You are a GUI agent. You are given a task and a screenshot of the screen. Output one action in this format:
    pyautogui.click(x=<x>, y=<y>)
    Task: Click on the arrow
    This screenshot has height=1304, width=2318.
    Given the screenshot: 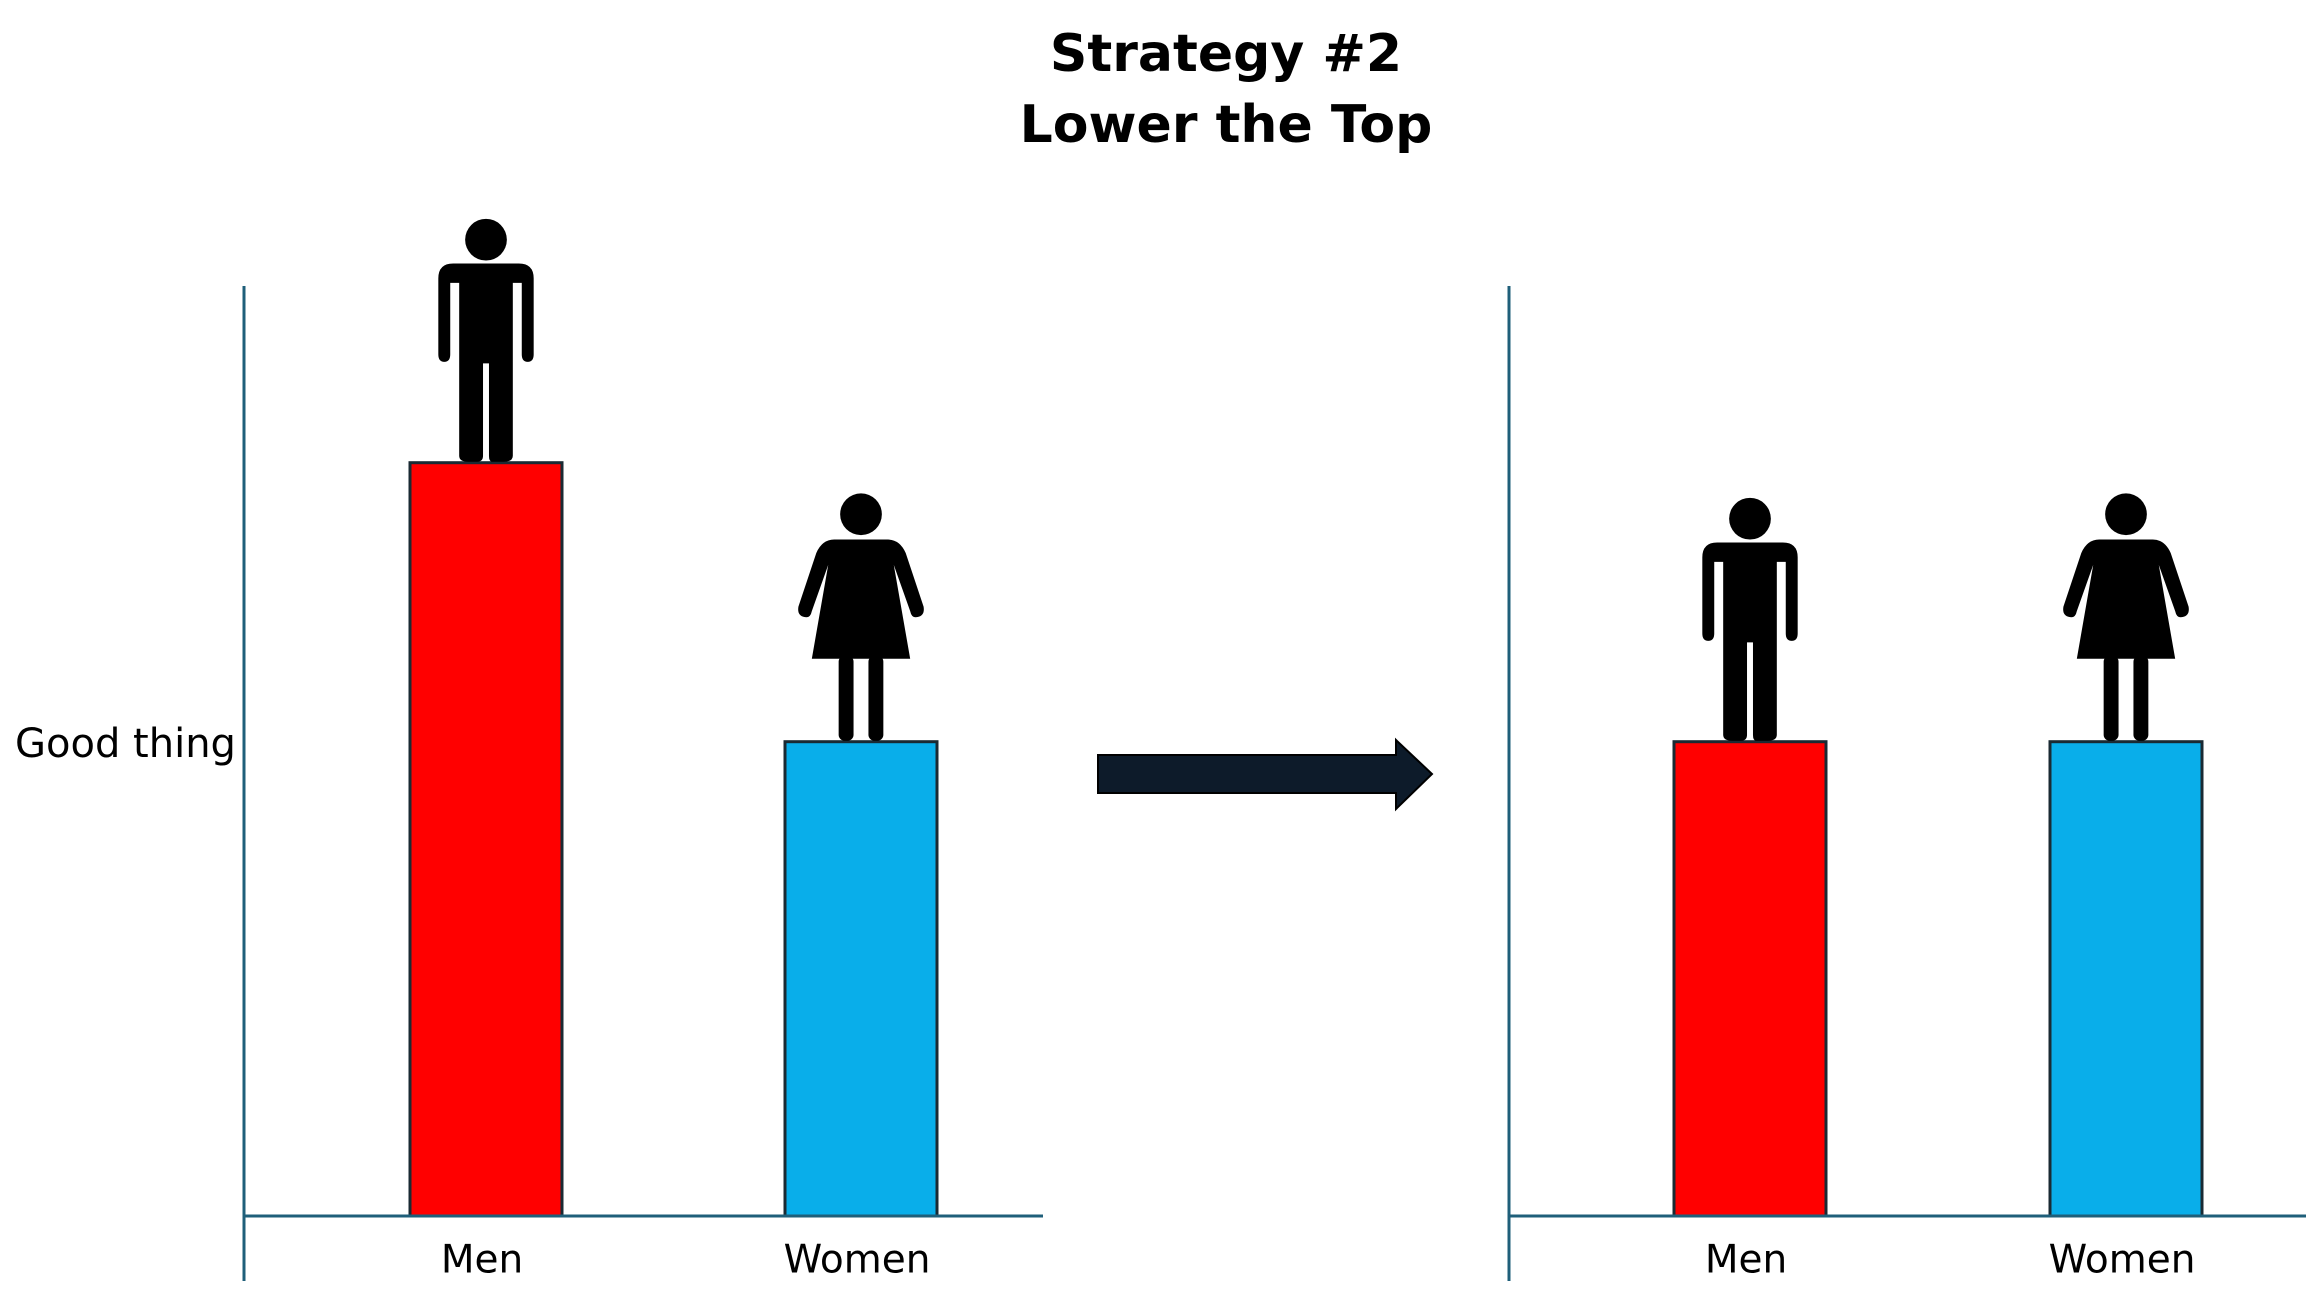 What is the action you would take?
    pyautogui.click(x=1265, y=774)
    